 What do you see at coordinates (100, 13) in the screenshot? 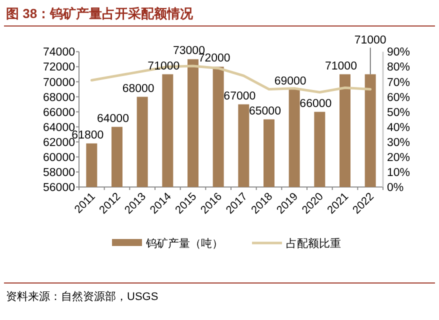
I see `chart-title: 图 38：钨矿产量占开采配额情况` at bounding box center [100, 13].